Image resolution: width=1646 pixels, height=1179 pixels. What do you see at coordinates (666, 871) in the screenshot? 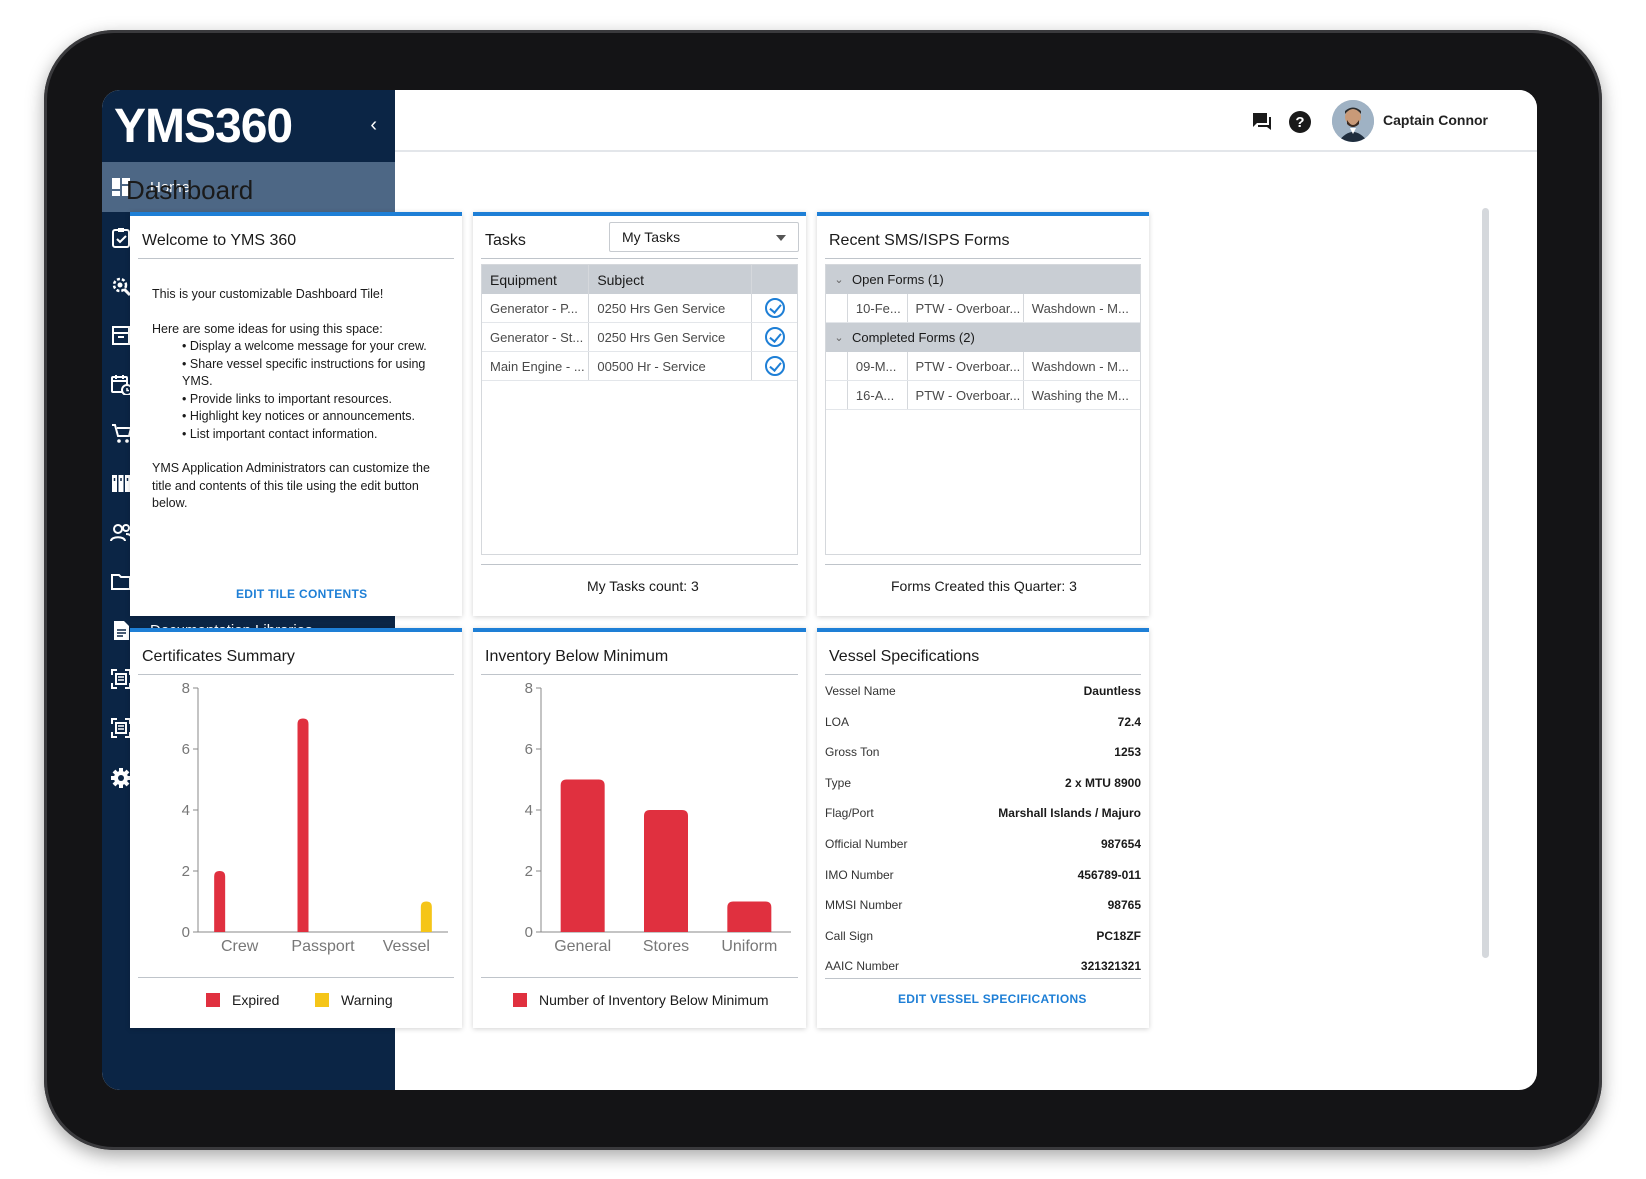
I see `bar-number-of-inventory-below-minimum-stores` at bounding box center [666, 871].